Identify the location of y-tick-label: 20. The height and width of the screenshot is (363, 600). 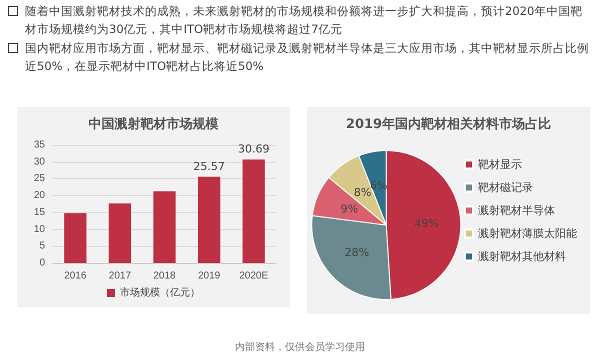
(40, 196).